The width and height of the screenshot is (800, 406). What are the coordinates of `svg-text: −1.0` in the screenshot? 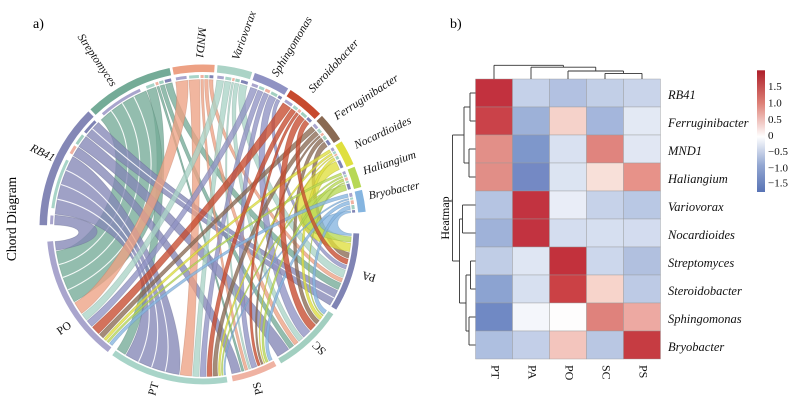 It's located at (778, 169).